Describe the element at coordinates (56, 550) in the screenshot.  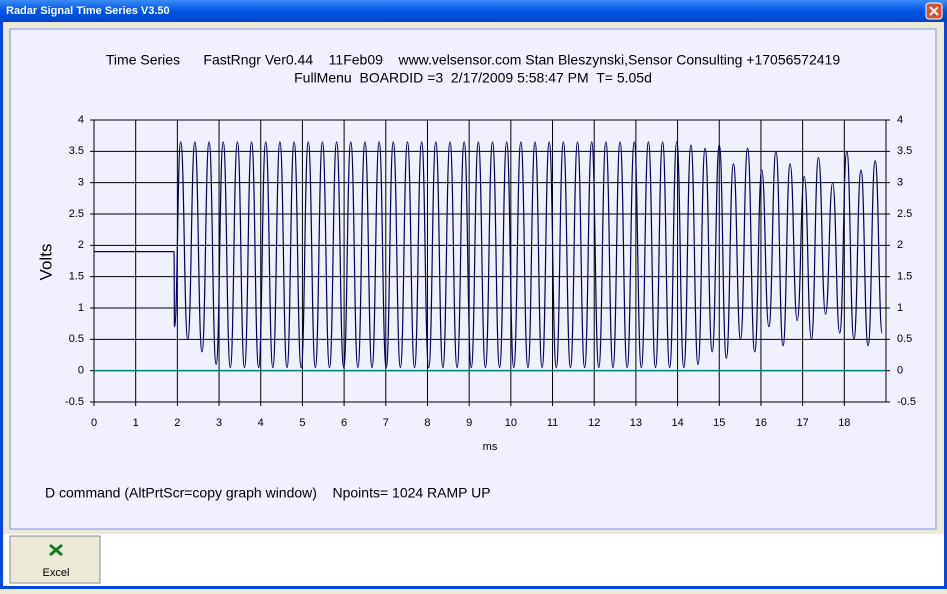
I see `excel-icon` at that location.